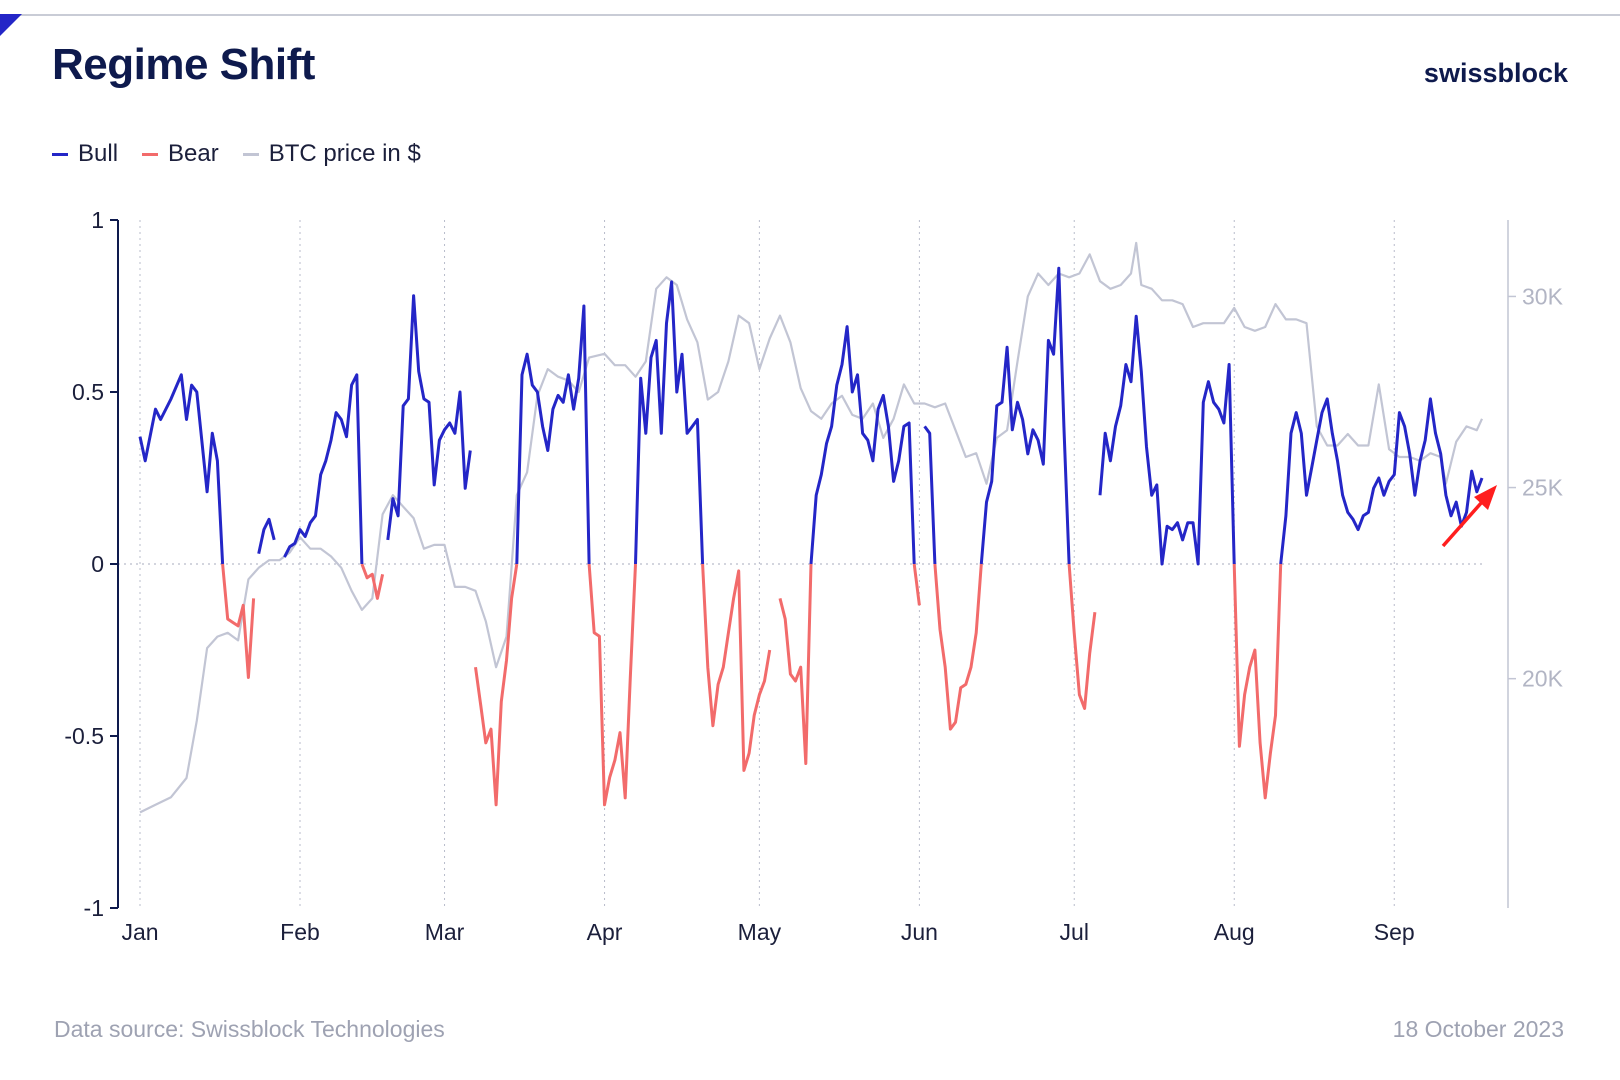 The width and height of the screenshot is (1620, 1080). I want to click on legend-label-bull: Bull, so click(98, 153).